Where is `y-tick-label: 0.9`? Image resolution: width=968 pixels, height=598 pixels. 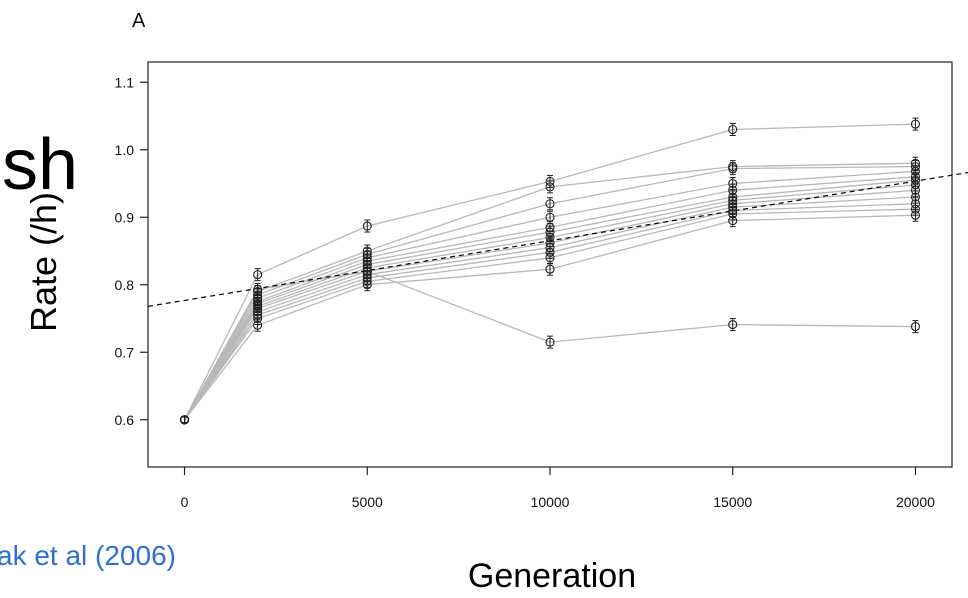 y-tick-label: 0.9 is located at coordinates (125, 217).